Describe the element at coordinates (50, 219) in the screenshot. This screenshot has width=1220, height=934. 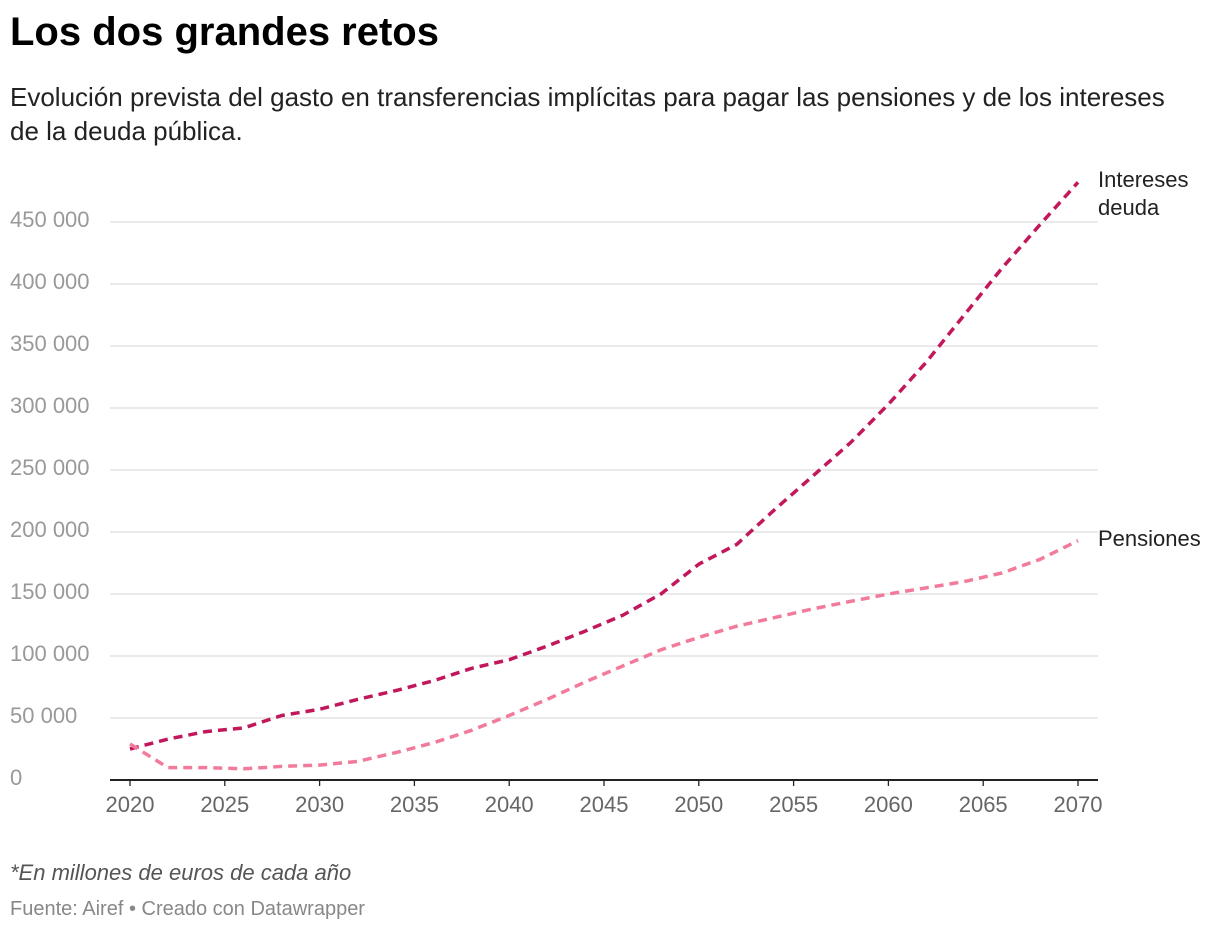
I see `y-tick-label: 450 000` at that location.